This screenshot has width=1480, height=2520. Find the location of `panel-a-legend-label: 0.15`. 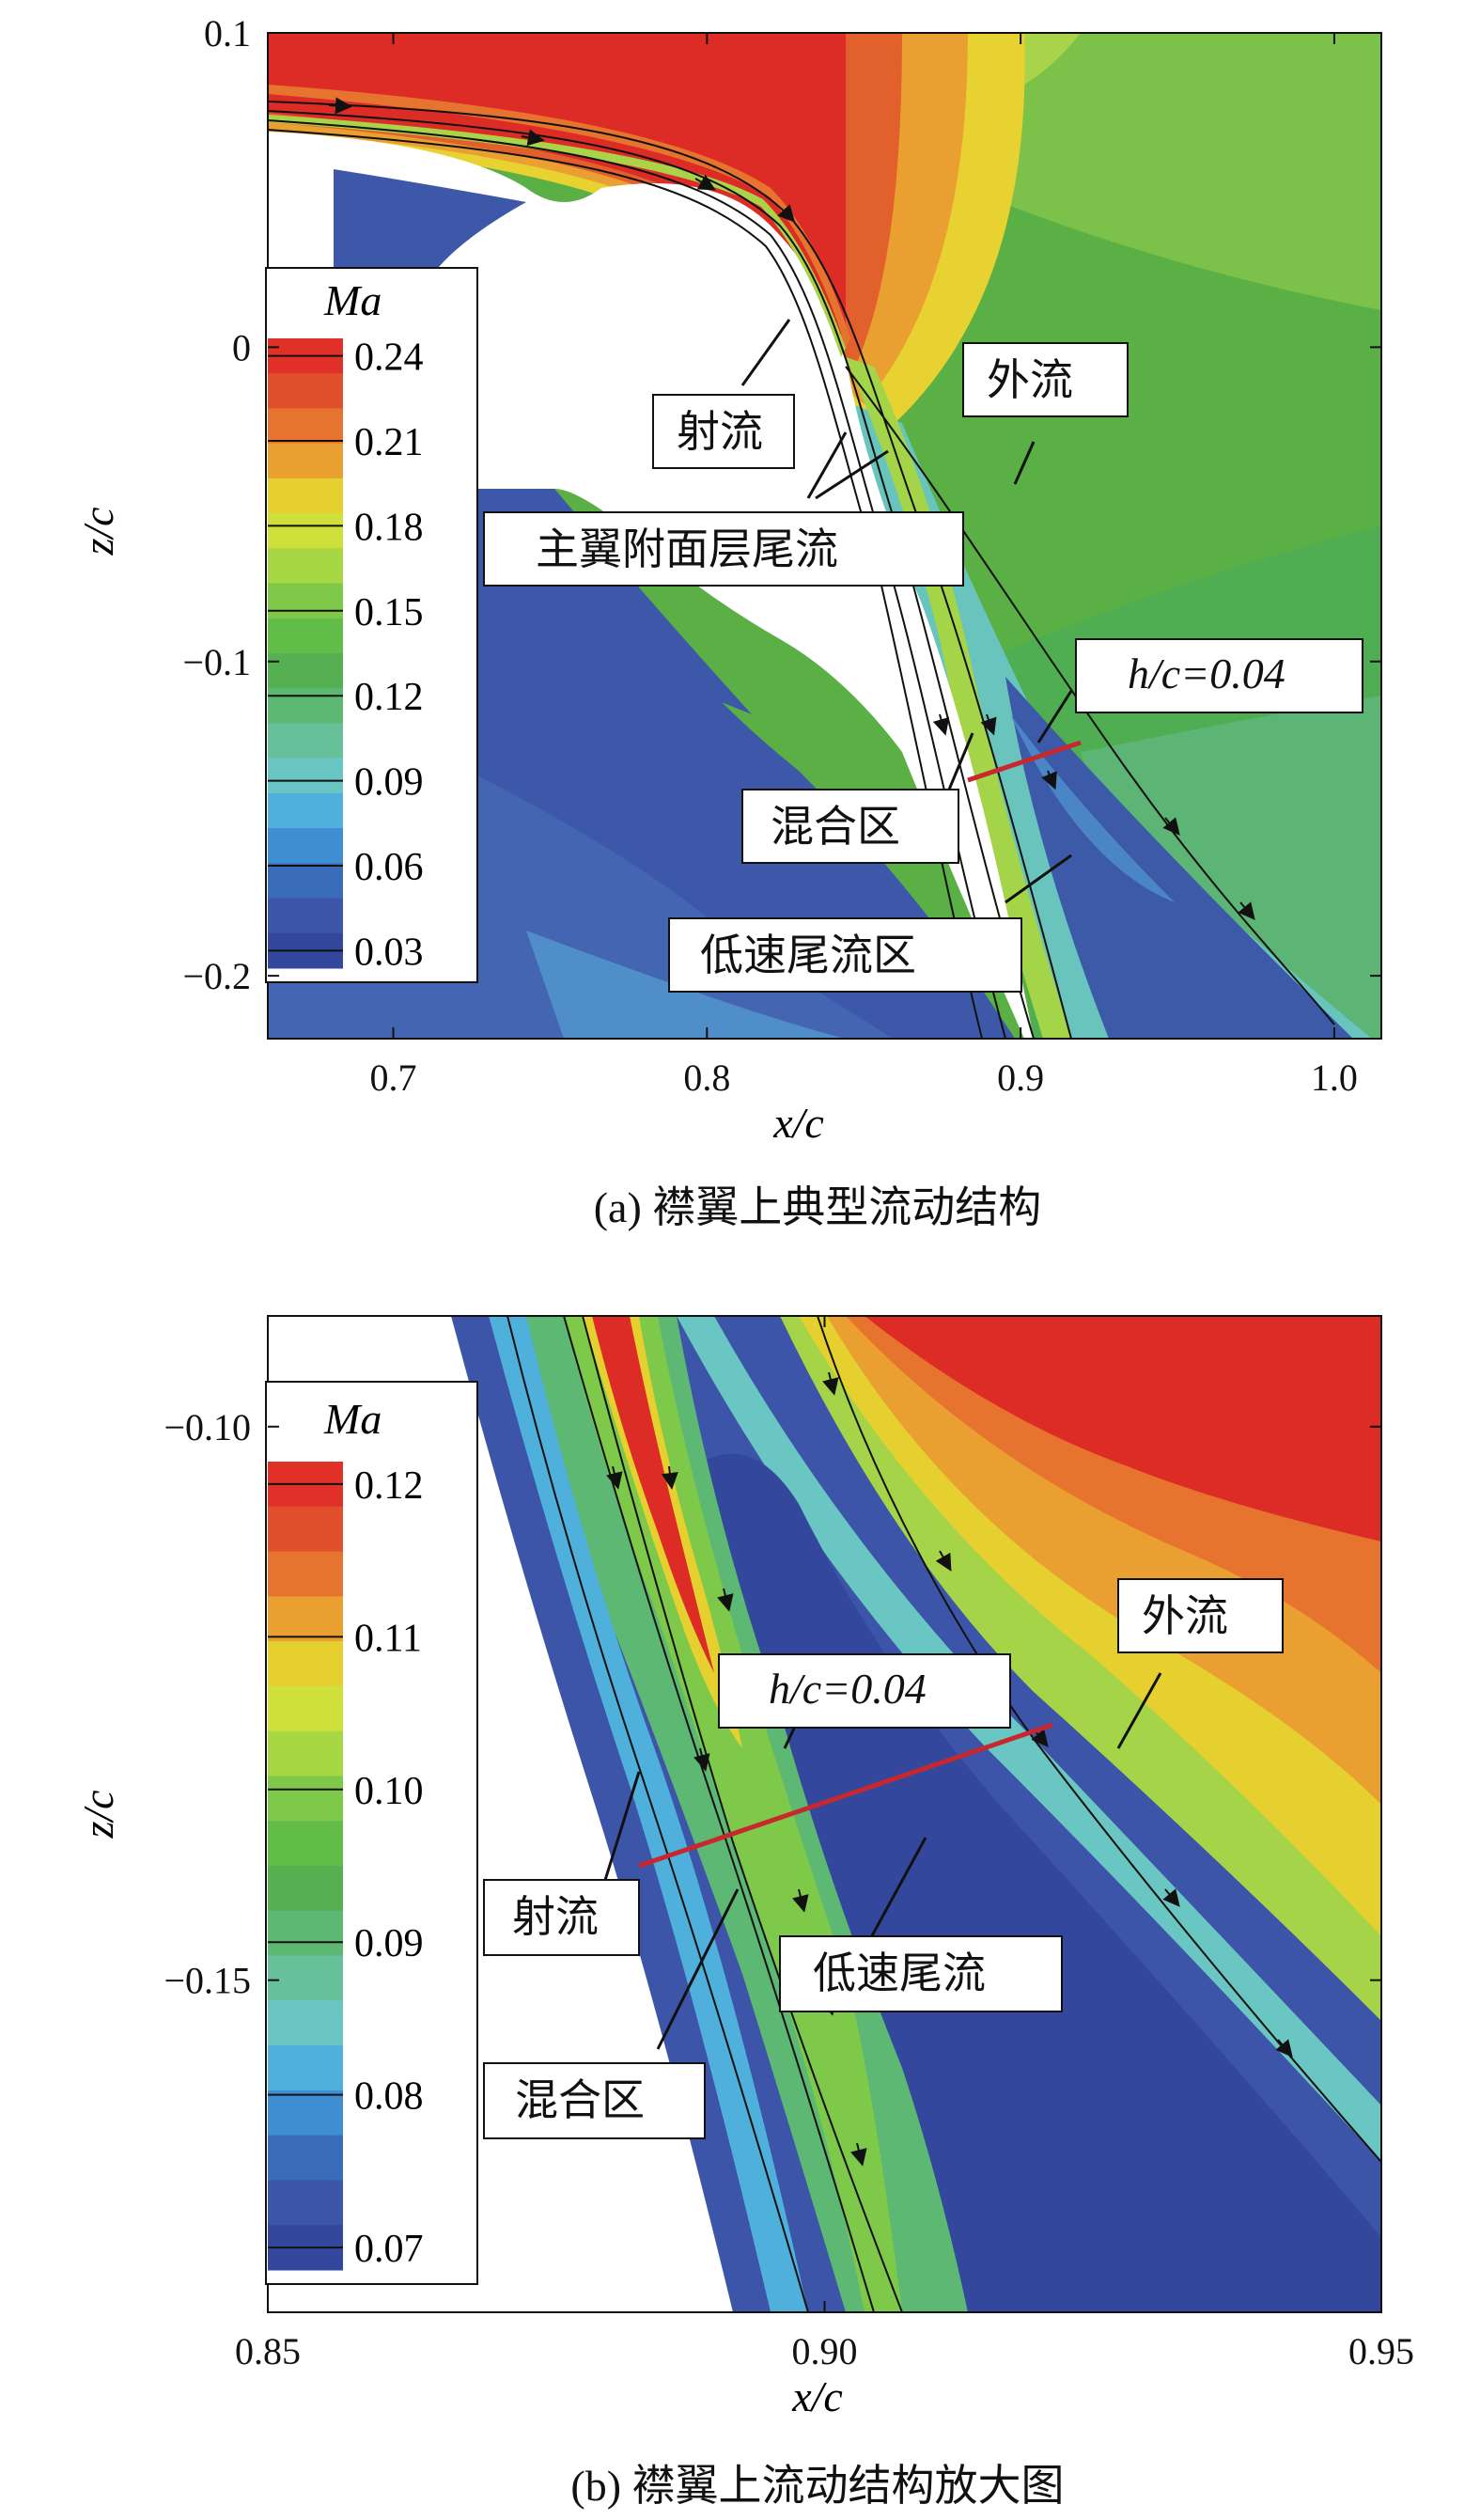

panel-a-legend-label: 0.15 is located at coordinates (389, 612).